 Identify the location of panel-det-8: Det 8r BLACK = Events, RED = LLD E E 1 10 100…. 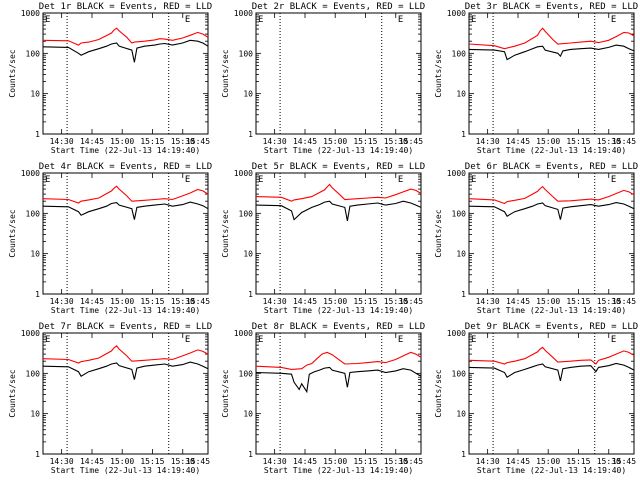
(323, 398).